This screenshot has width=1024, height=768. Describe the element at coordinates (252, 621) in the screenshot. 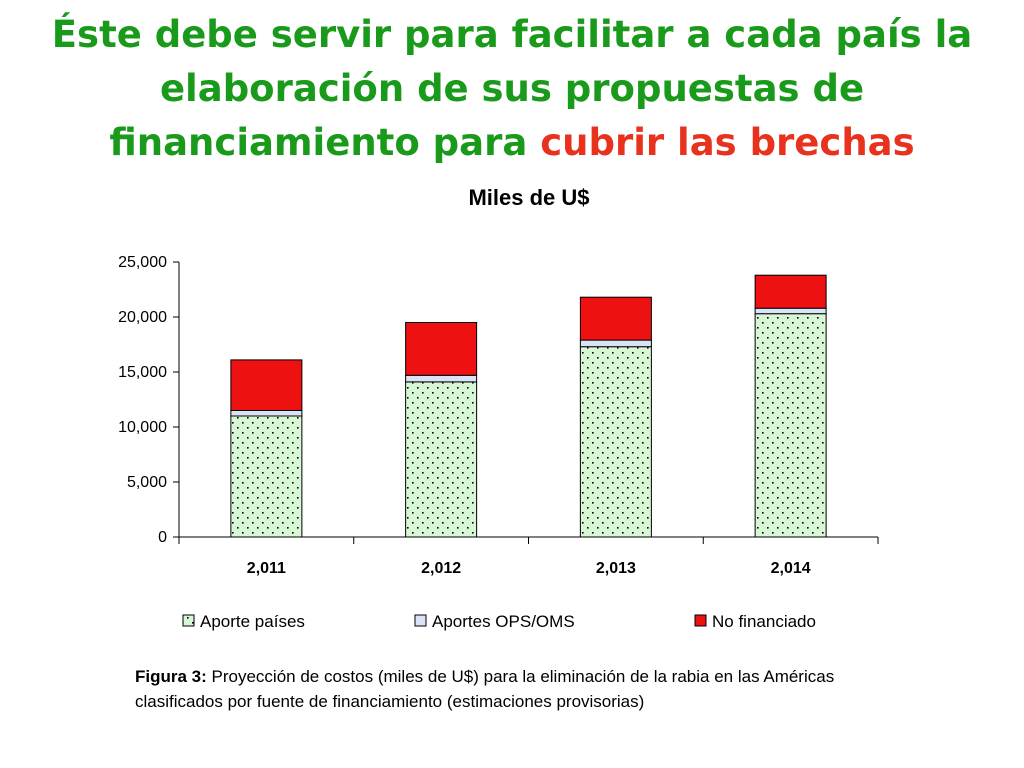

I see `legend-label: Aporte países` at that location.